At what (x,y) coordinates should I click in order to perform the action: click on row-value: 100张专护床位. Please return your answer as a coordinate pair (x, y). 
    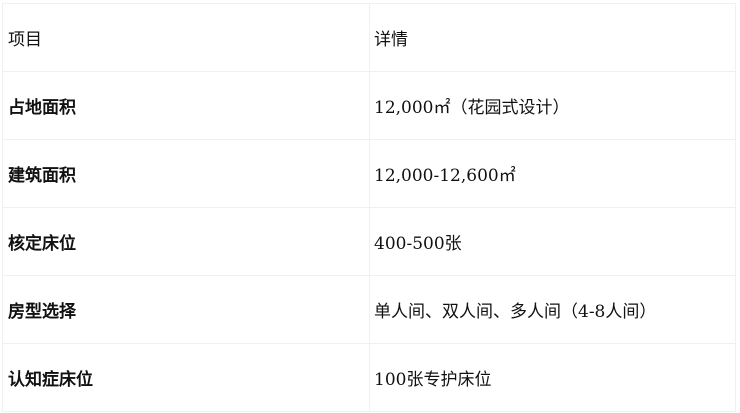
    Looking at the image, I should click on (552, 377).